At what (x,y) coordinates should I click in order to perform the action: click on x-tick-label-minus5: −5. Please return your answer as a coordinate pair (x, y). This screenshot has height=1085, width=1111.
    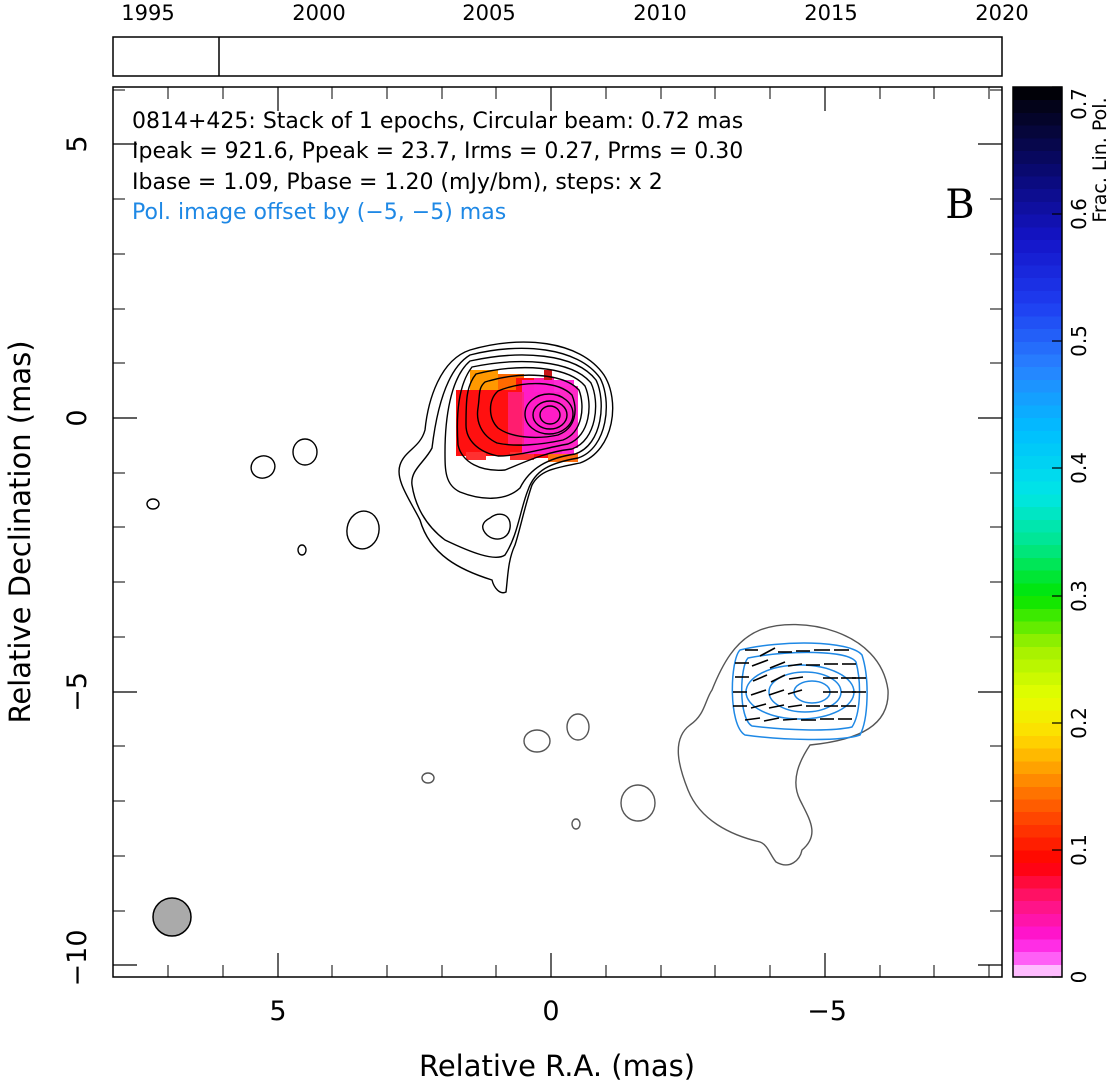
    Looking at the image, I should click on (827, 1011).